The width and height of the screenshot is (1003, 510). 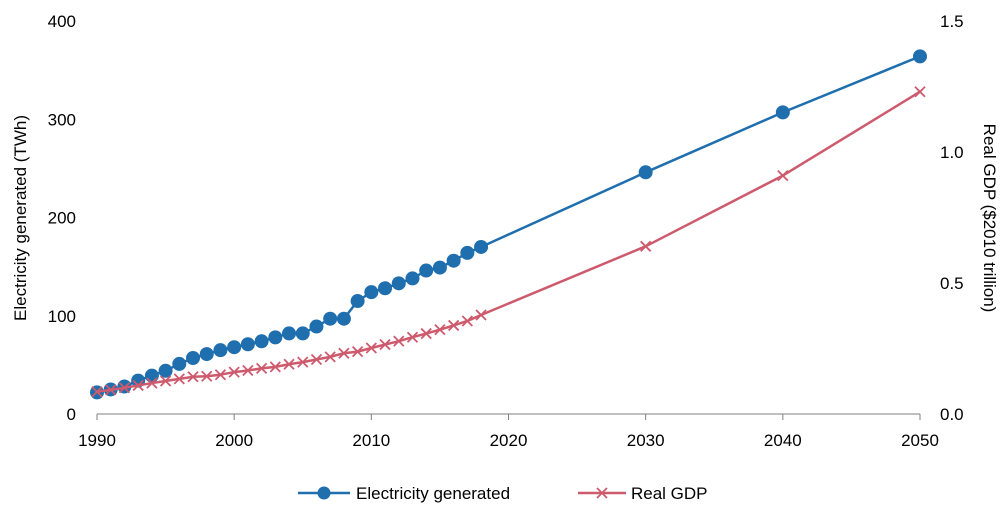 I want to click on right-y-tick-label: 1.0, so click(x=952, y=152).